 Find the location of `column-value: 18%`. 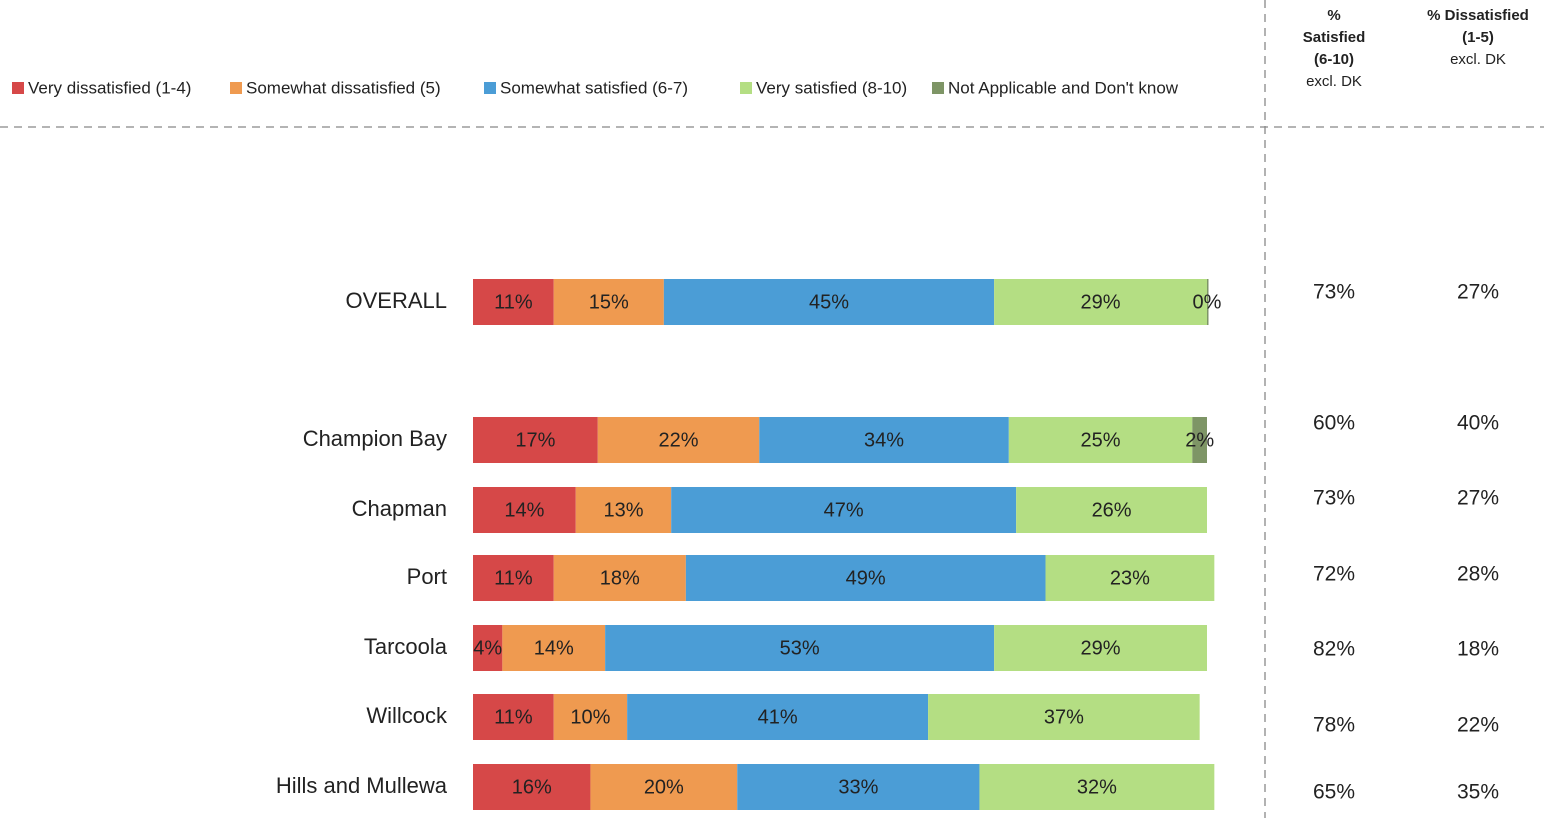

column-value: 18% is located at coordinates (1478, 649).